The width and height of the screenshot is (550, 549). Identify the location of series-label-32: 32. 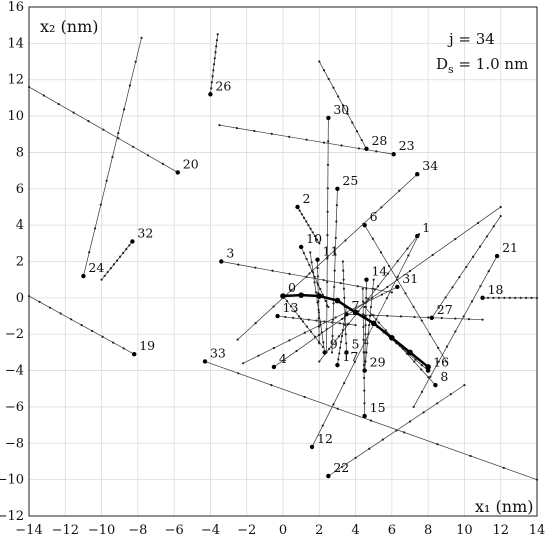
(145, 233).